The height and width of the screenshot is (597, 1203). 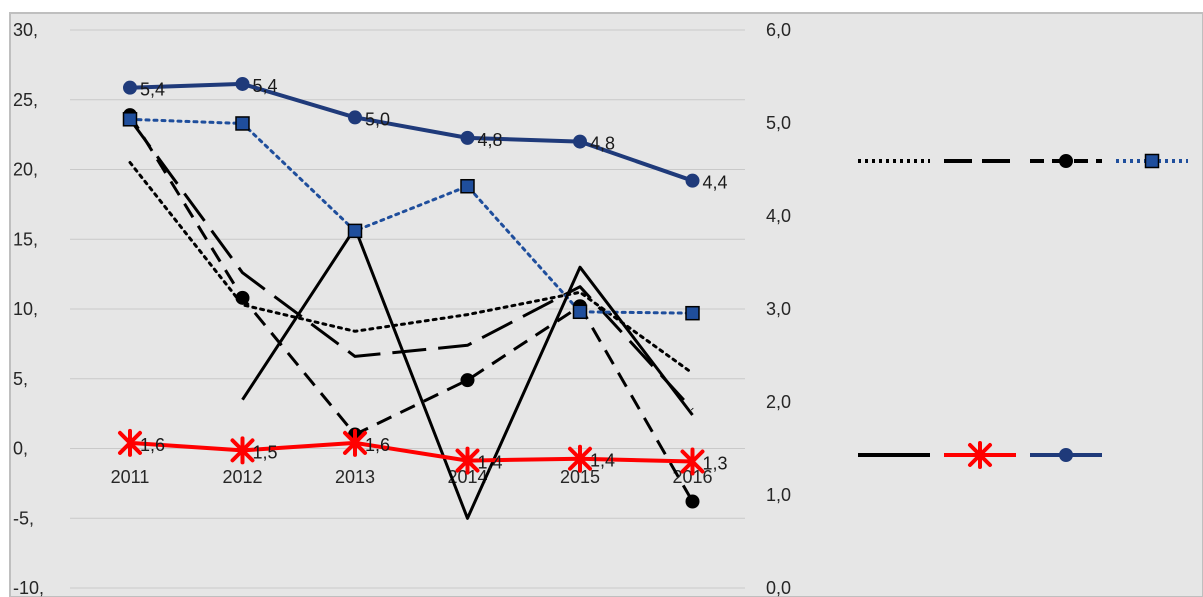 I want to click on category-label: 2013, so click(x=355, y=477).